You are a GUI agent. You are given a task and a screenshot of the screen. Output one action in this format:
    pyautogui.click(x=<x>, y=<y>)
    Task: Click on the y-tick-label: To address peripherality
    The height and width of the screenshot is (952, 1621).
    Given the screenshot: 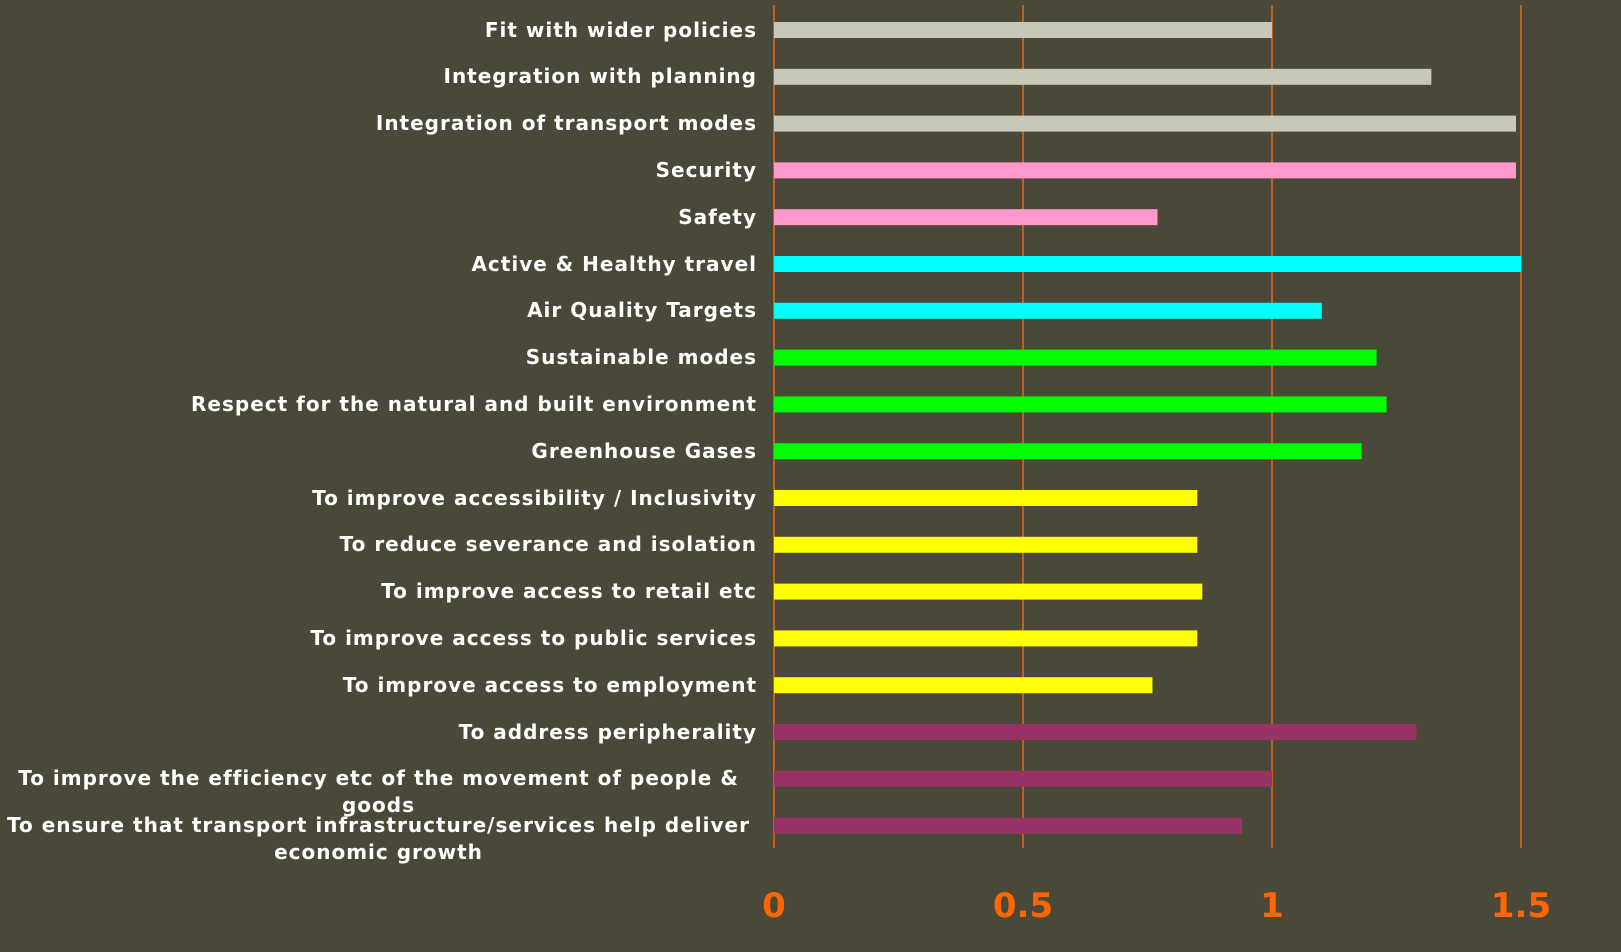 What is the action you would take?
    pyautogui.click(x=607, y=731)
    